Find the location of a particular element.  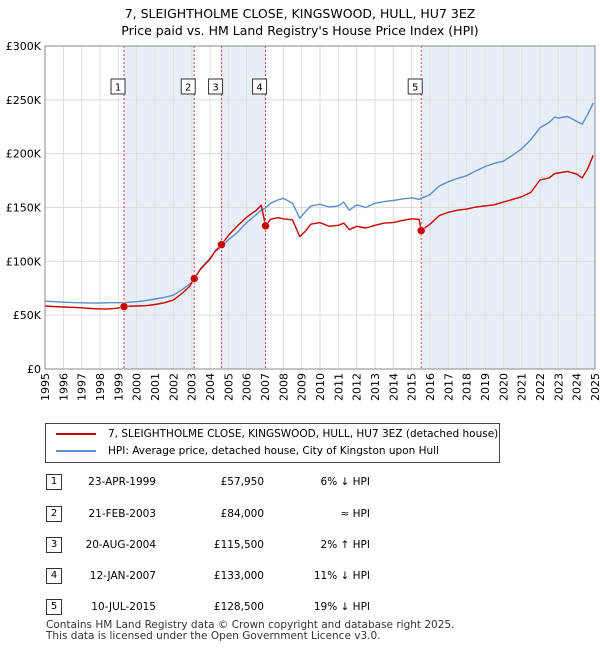

legend-swatch-property is located at coordinates (76, 434).